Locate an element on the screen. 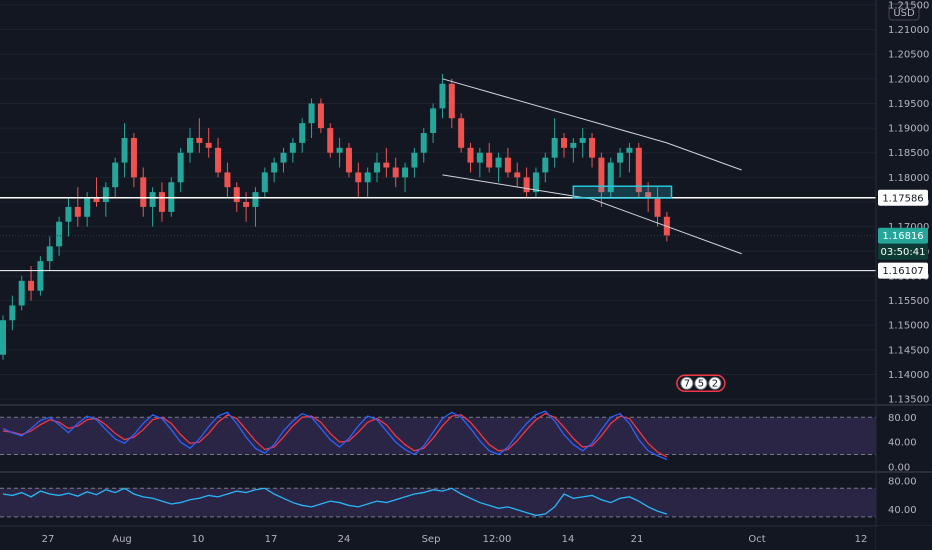 This screenshot has height=550, width=932. price-tick-label: 1.18000 is located at coordinates (908, 178).